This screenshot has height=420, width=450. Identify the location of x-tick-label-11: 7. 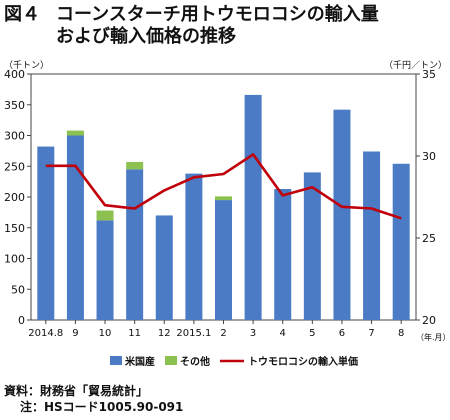
(371, 333).